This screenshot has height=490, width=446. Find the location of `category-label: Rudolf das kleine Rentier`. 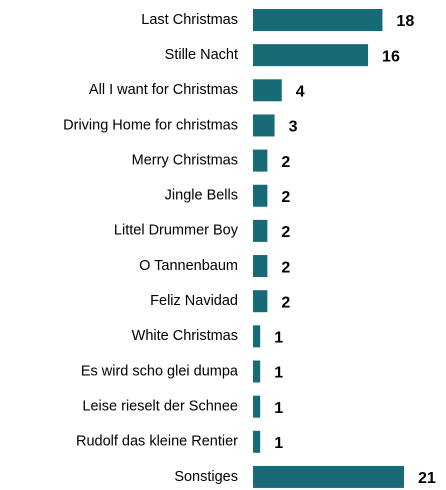

category-label: Rudolf das kleine Rentier is located at coordinates (157, 442).